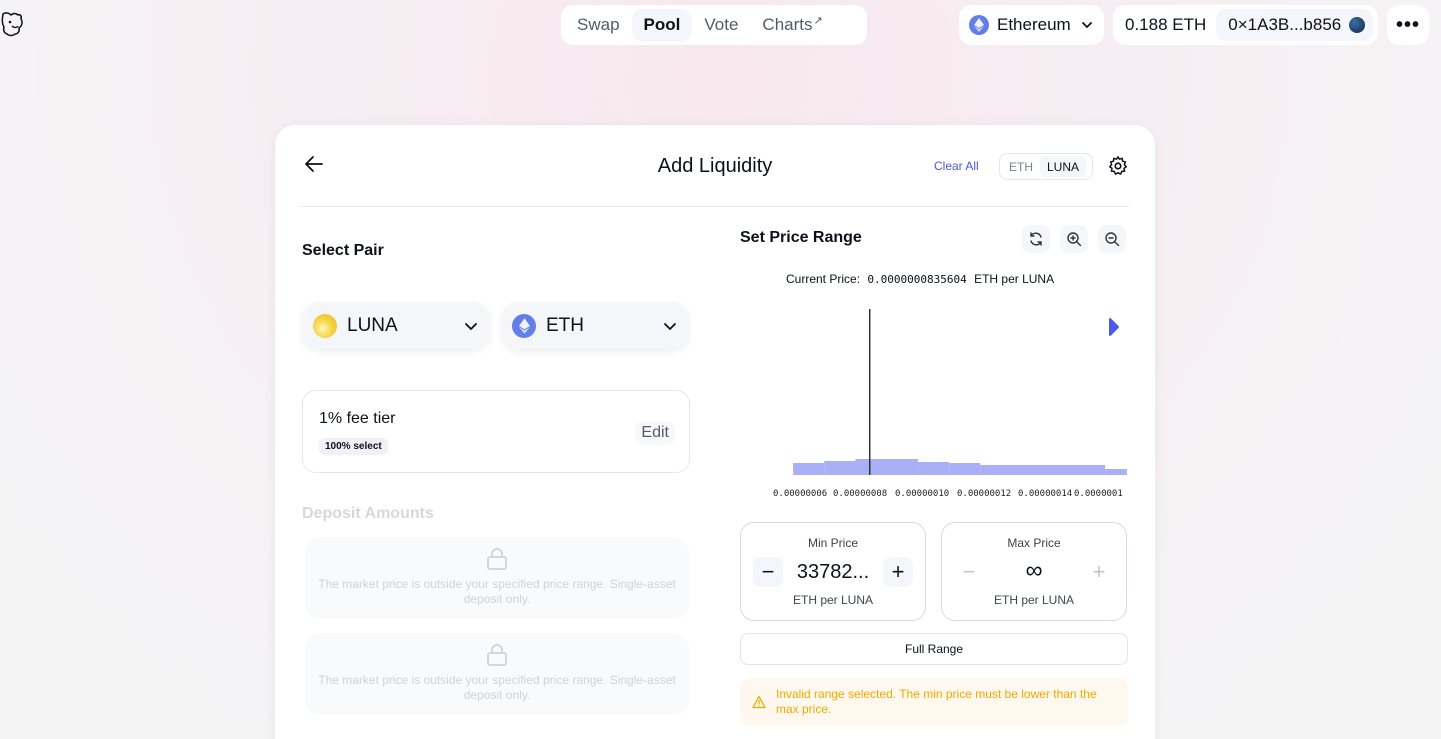 This screenshot has width=1441, height=739. What do you see at coordinates (343, 250) in the screenshot?
I see `select-pair-title: Select Pair` at bounding box center [343, 250].